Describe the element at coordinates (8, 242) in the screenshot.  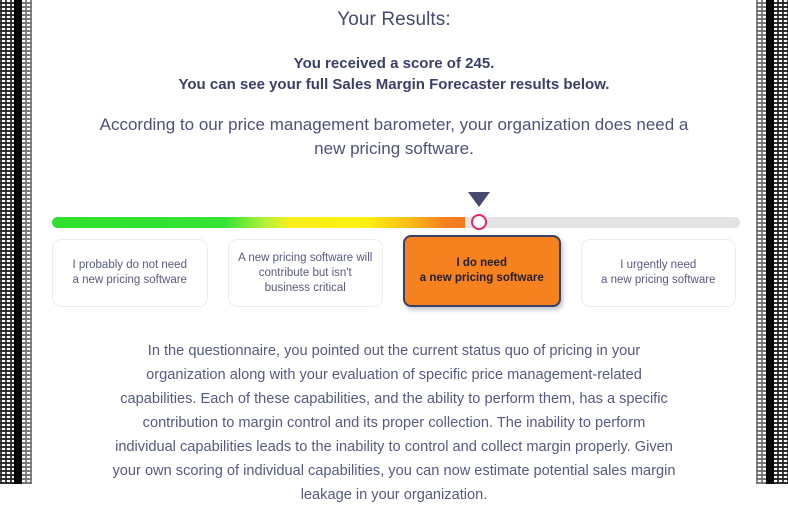
I see `left-edge-dither-outer` at that location.